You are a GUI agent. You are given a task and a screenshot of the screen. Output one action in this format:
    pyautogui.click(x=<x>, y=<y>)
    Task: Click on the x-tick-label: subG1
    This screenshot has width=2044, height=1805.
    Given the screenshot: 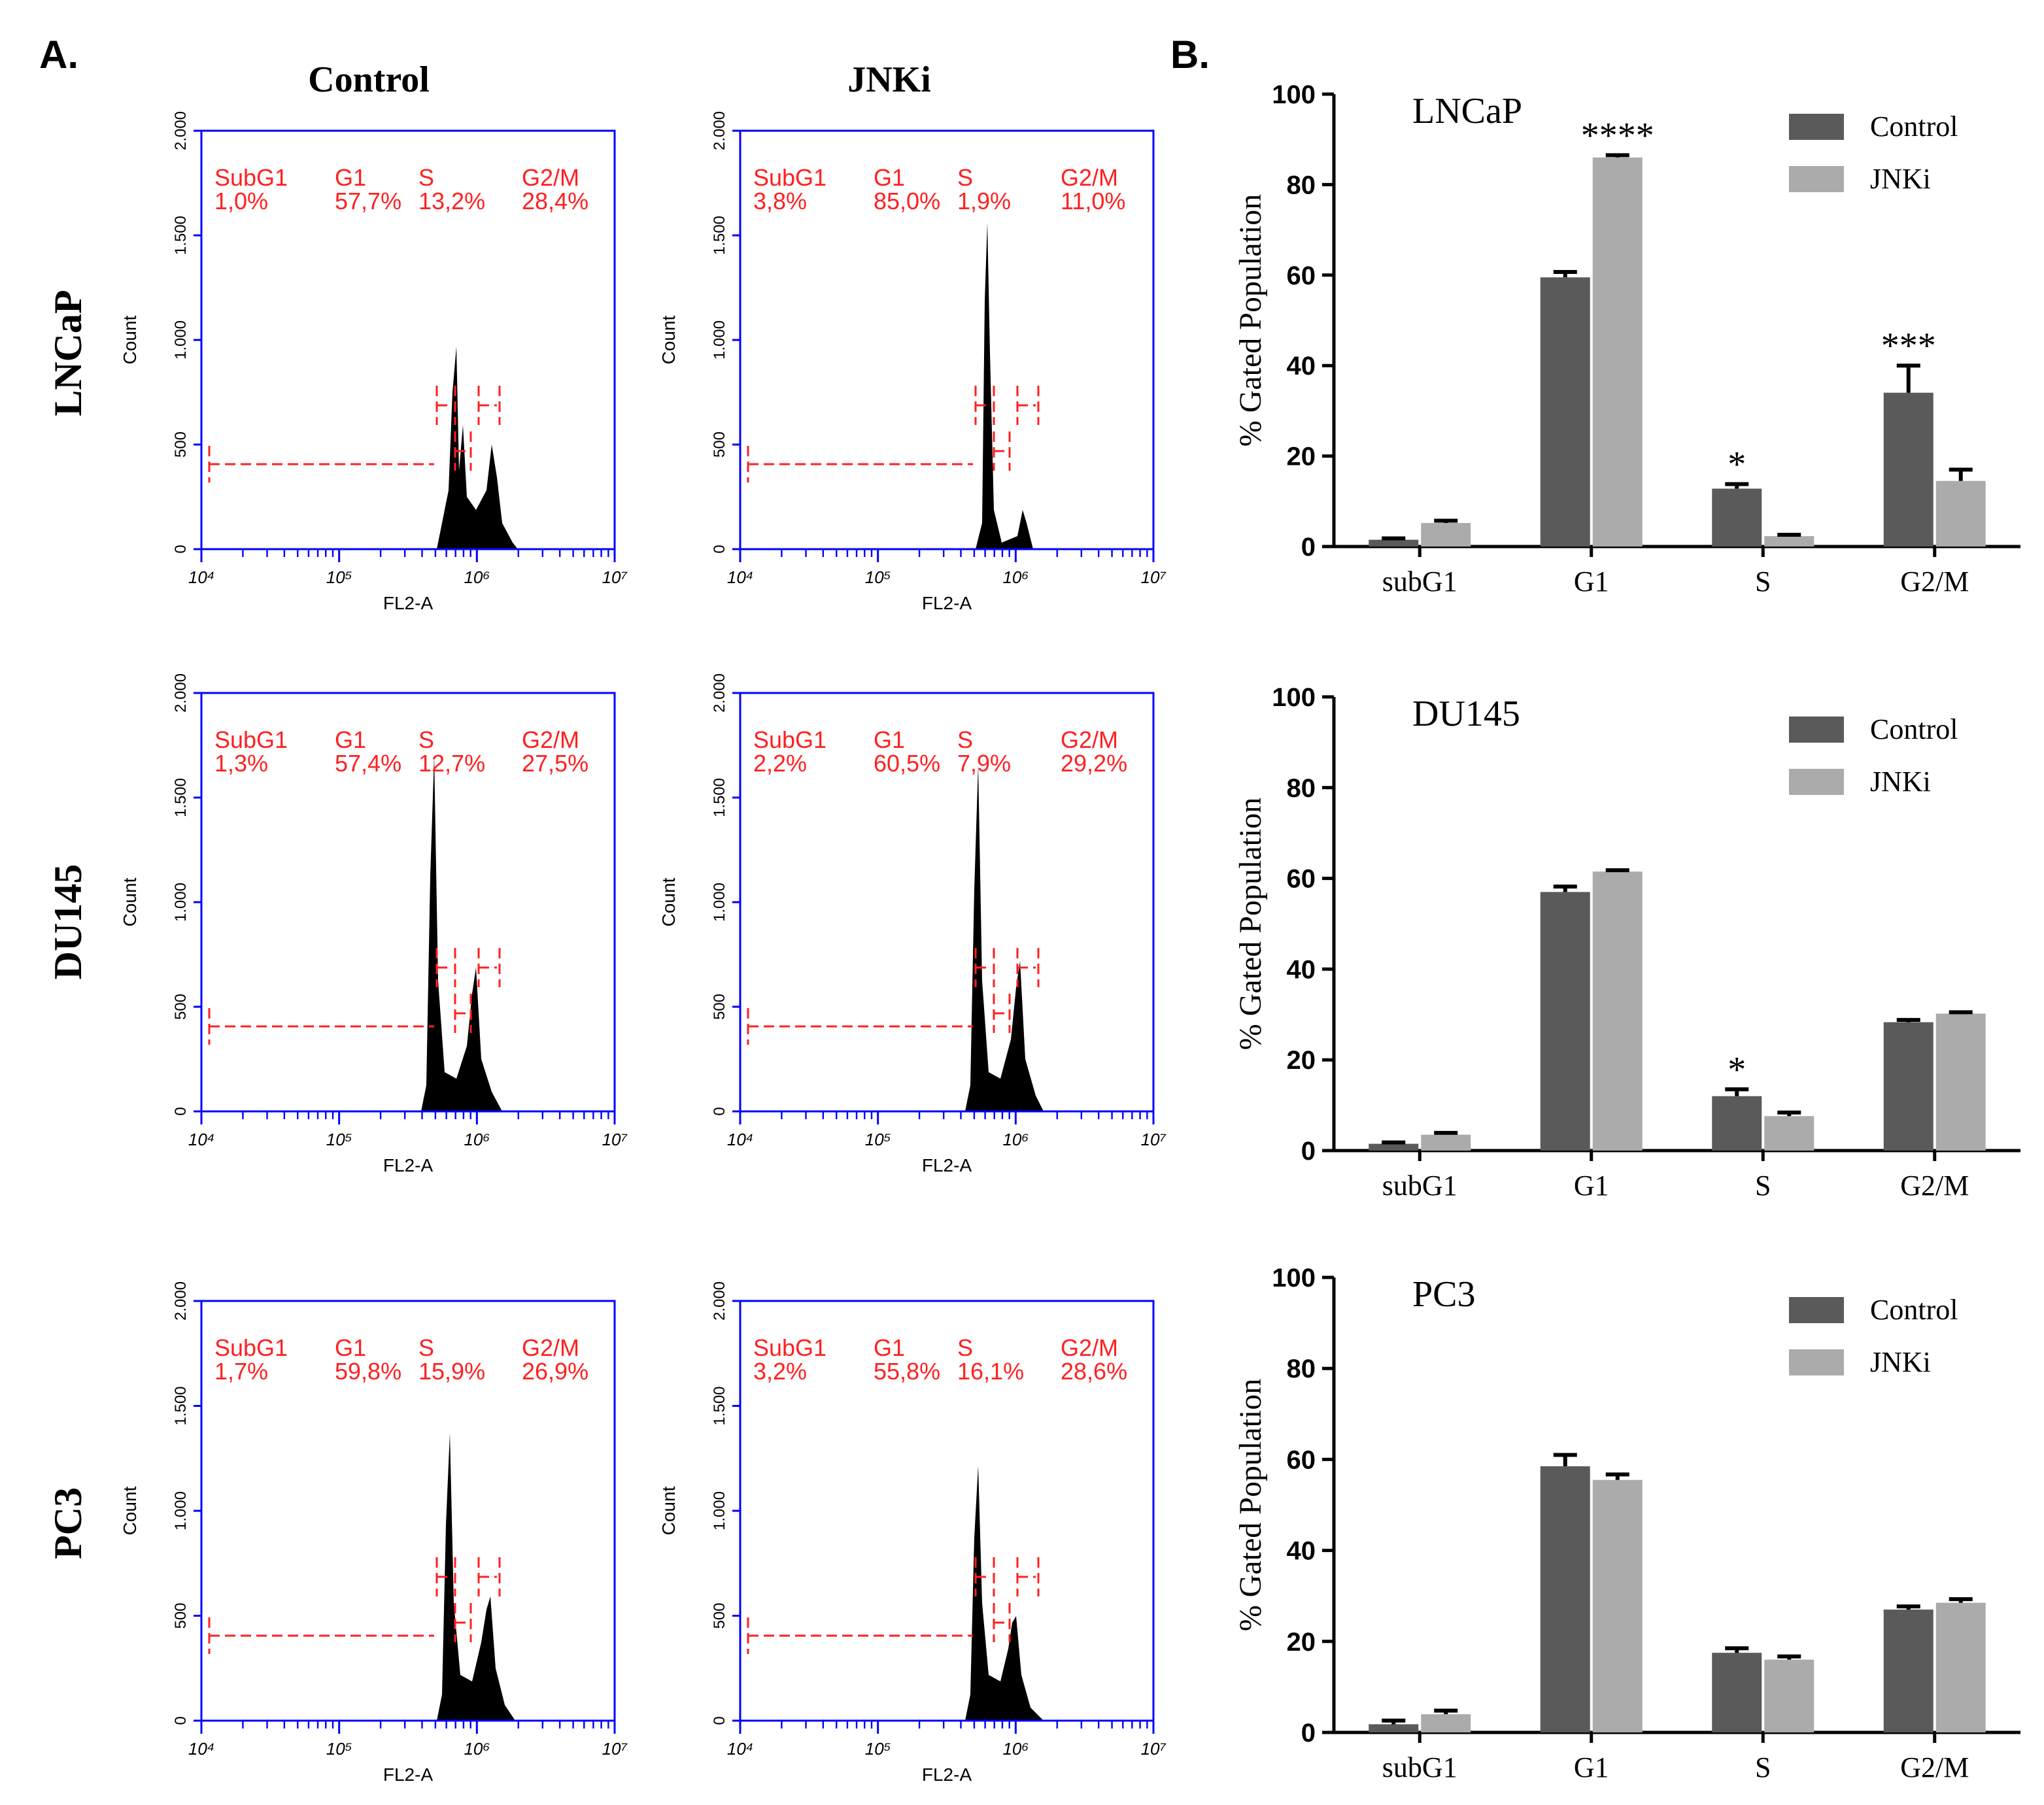 What is the action you would take?
    pyautogui.click(x=1420, y=1186)
    